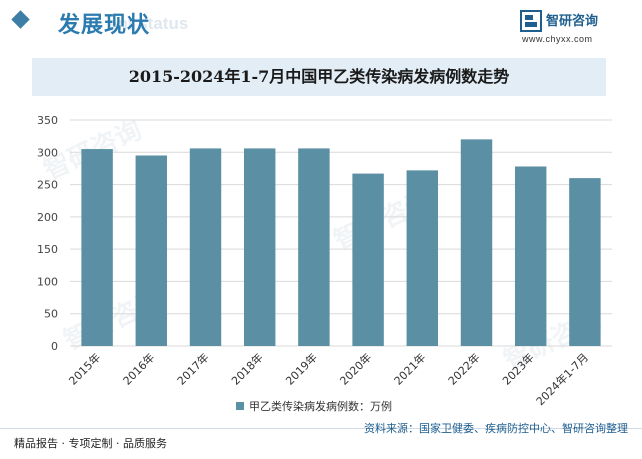 This screenshot has height=459, width=642. Describe the element at coordinates (531, 21) in the screenshot. I see `brand-logo-icon` at that location.